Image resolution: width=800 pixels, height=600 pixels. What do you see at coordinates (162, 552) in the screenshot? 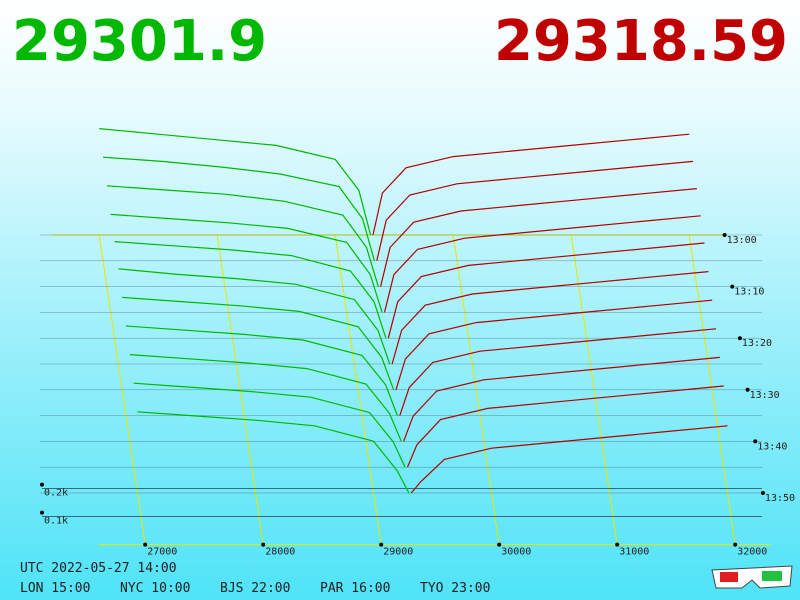
I see `price-tick-label: 27000` at bounding box center [162, 552].